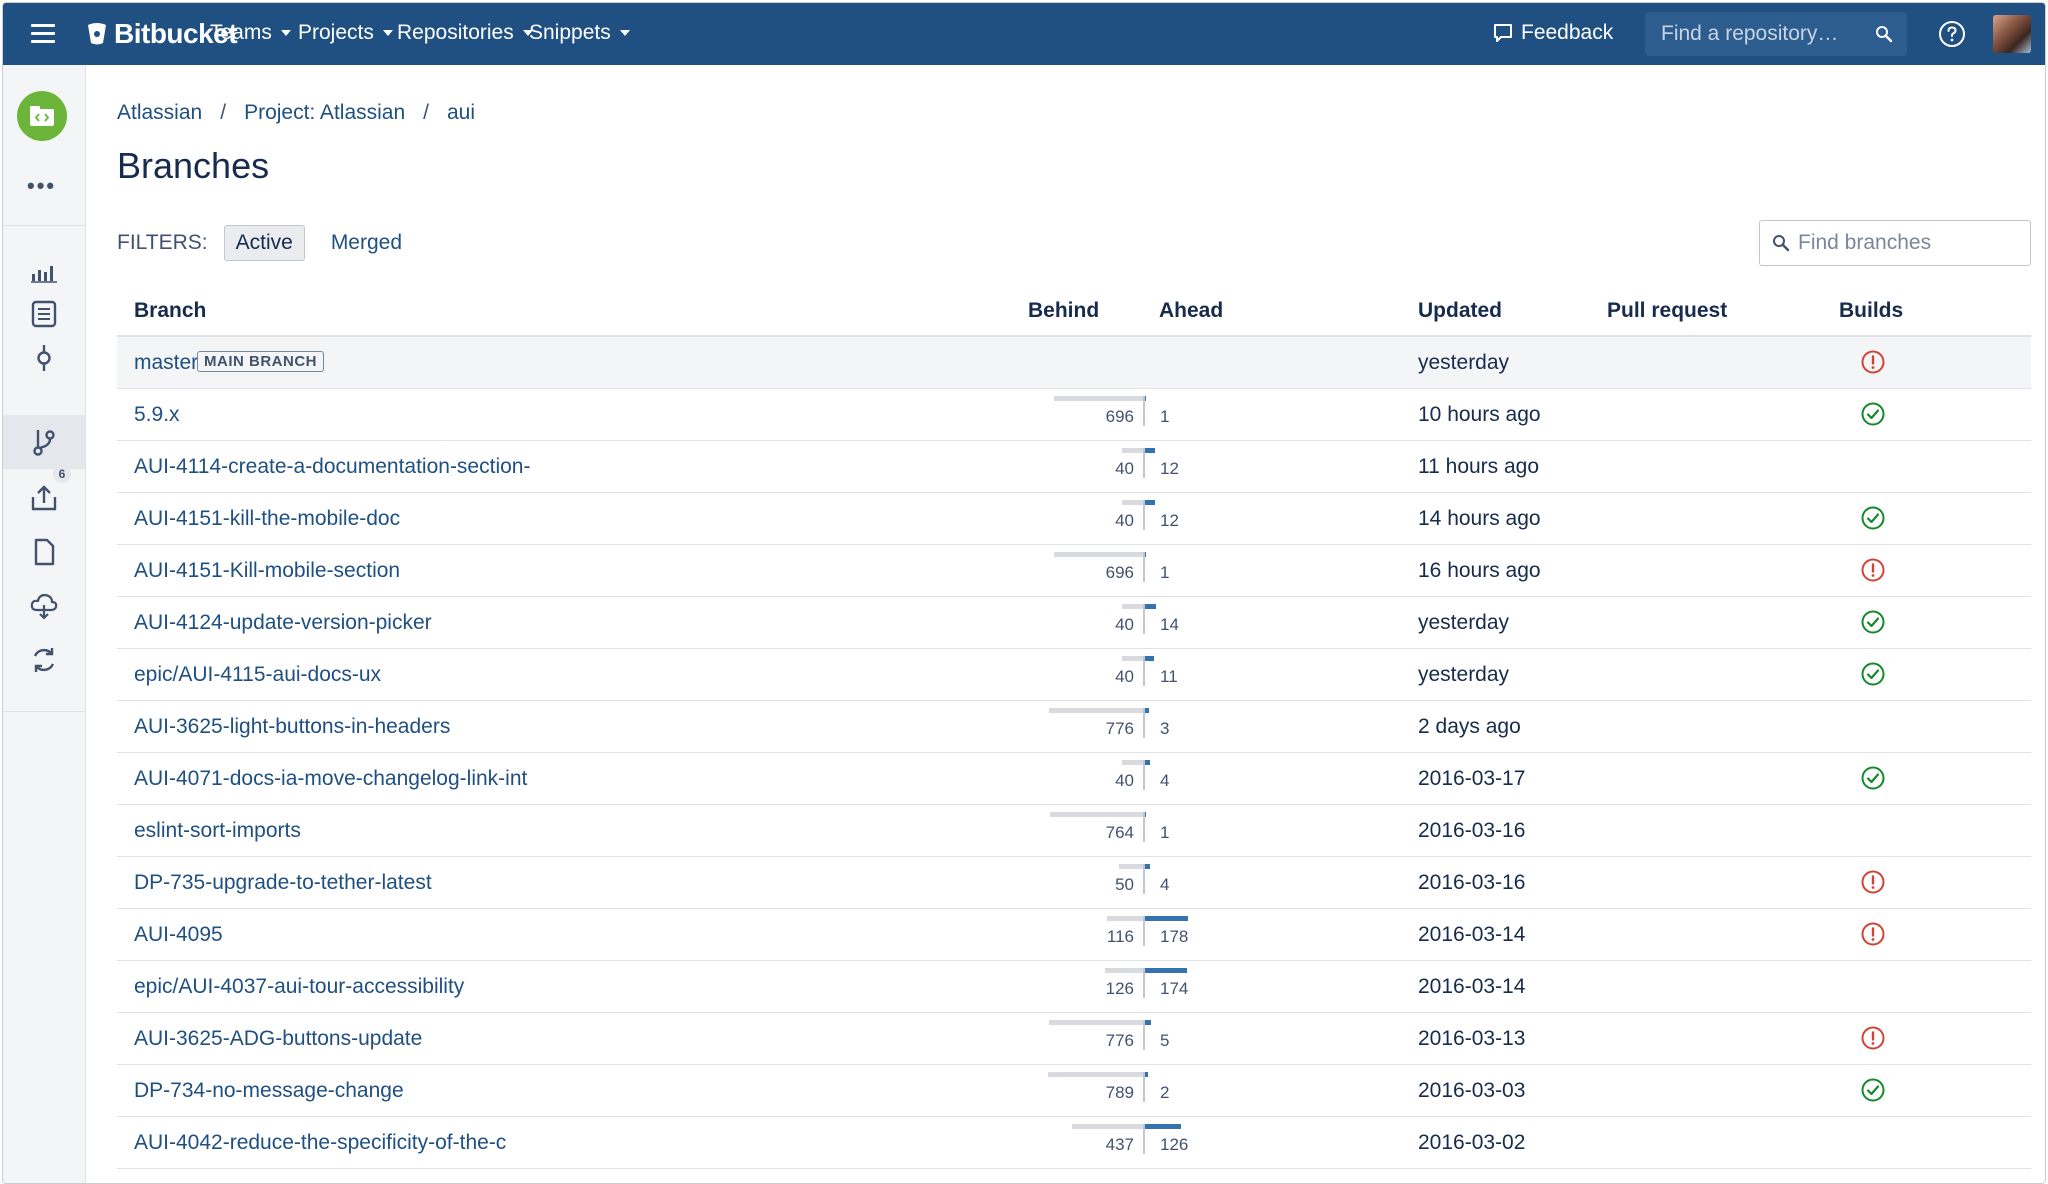  What do you see at coordinates (1074, 675) in the screenshot?
I see `table-row: epic/AUI-4115-aui-docs-ux 40 11 yesterday` at bounding box center [1074, 675].